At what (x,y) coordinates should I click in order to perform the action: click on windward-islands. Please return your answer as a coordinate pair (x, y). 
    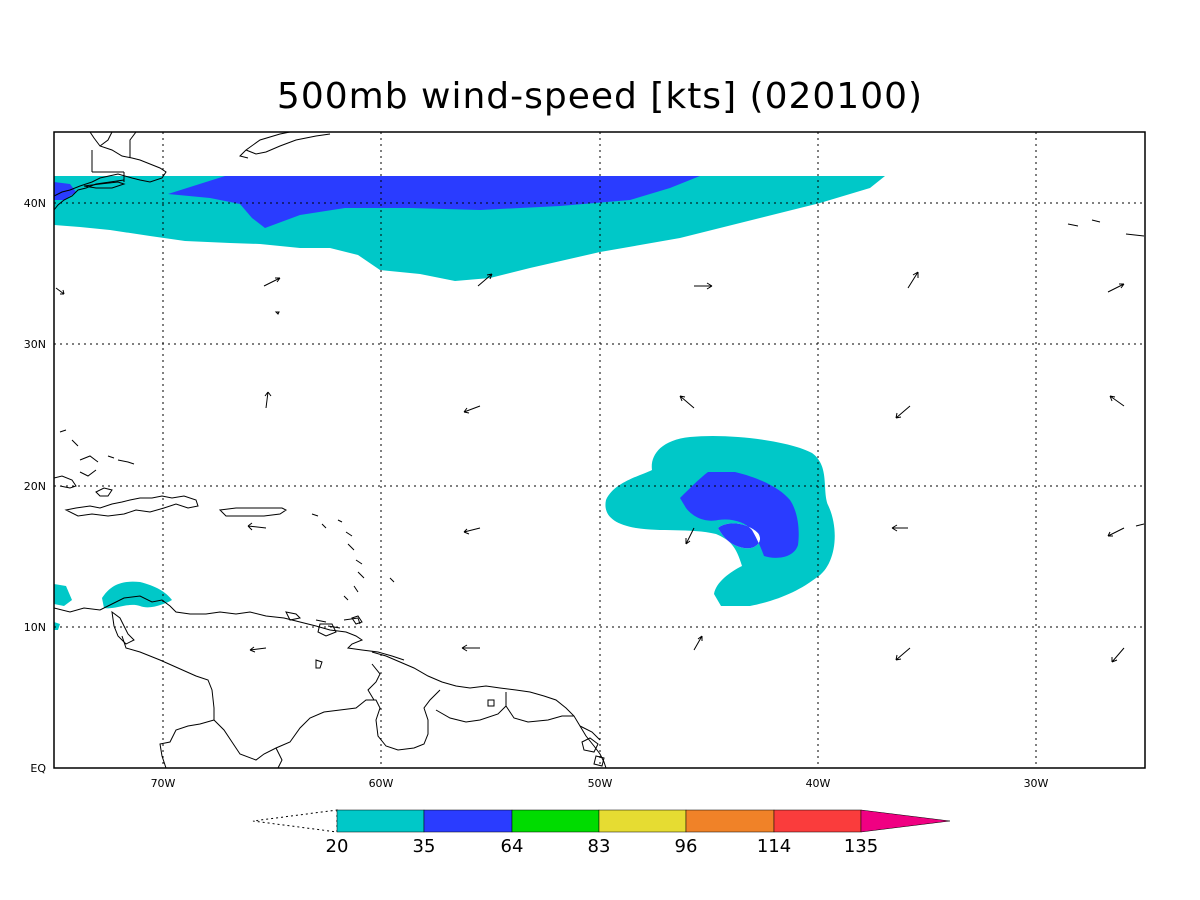
    Looking at the image, I should click on (323, 620).